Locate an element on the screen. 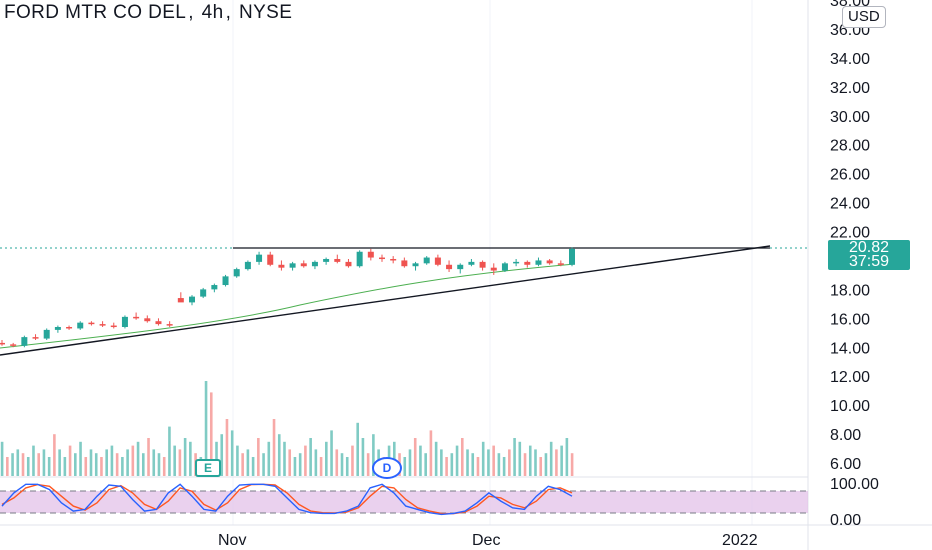 The image size is (932, 550). stochastic-k-line is located at coordinates (287, 499).